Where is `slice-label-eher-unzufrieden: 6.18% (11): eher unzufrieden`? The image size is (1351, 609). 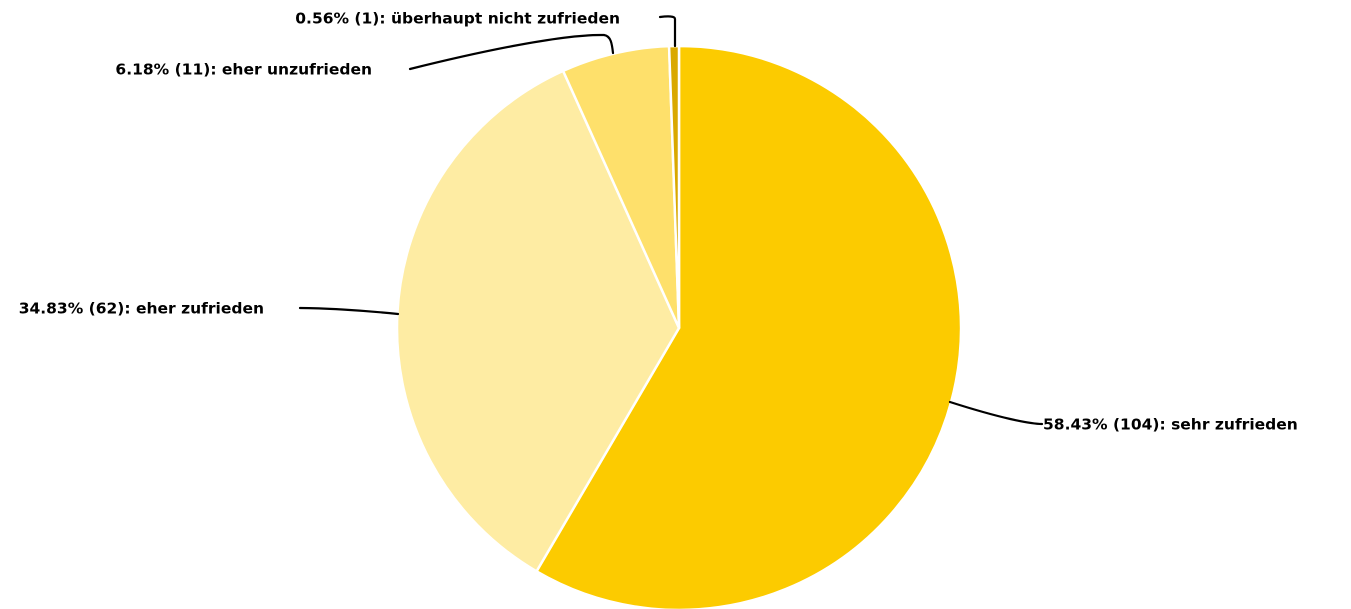 slice-label-eher-unzufrieden: 6.18% (11): eher unzufrieden is located at coordinates (243, 70).